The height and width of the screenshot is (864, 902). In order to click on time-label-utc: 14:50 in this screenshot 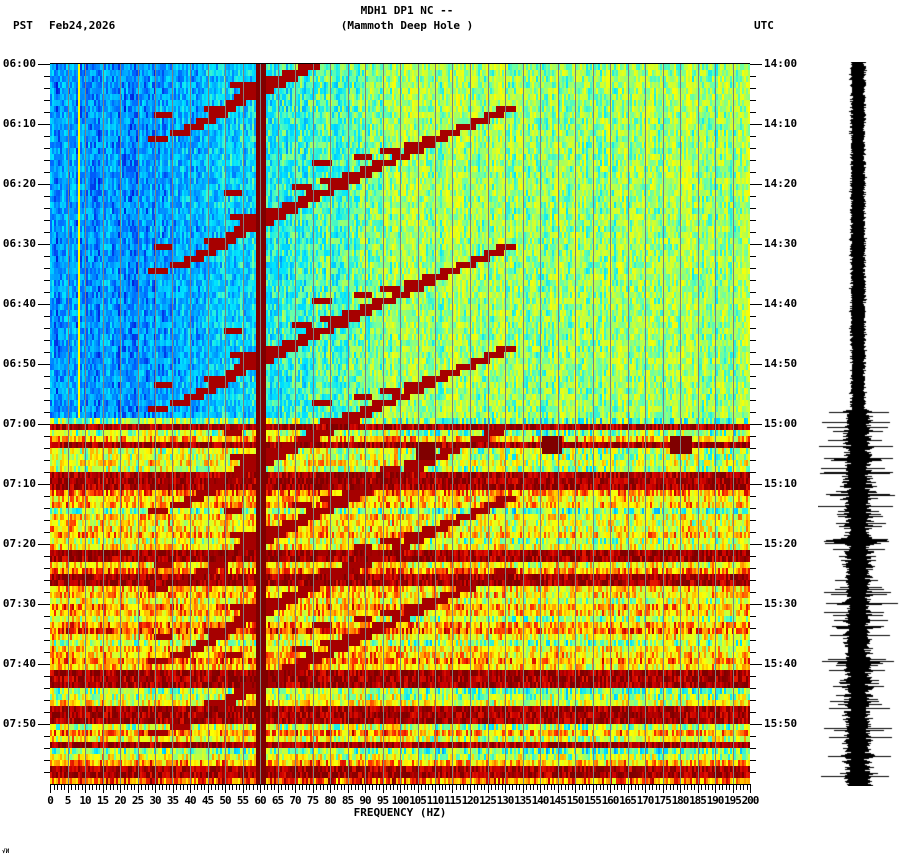, I will do `click(781, 363)`.